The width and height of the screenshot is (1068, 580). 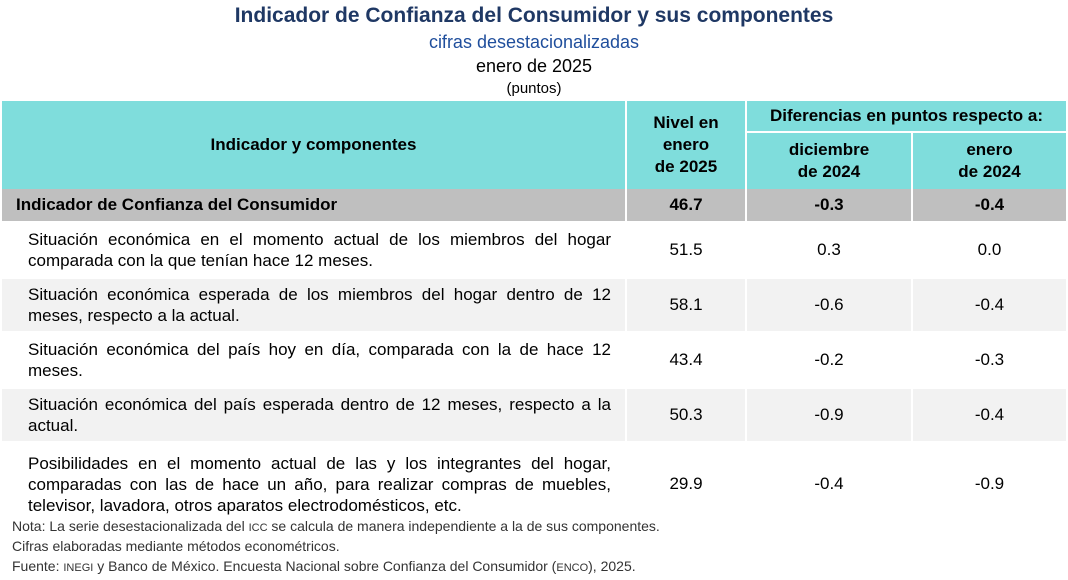 What do you see at coordinates (989, 149) in the screenshot?
I see `header-diff-january-line1: enero` at bounding box center [989, 149].